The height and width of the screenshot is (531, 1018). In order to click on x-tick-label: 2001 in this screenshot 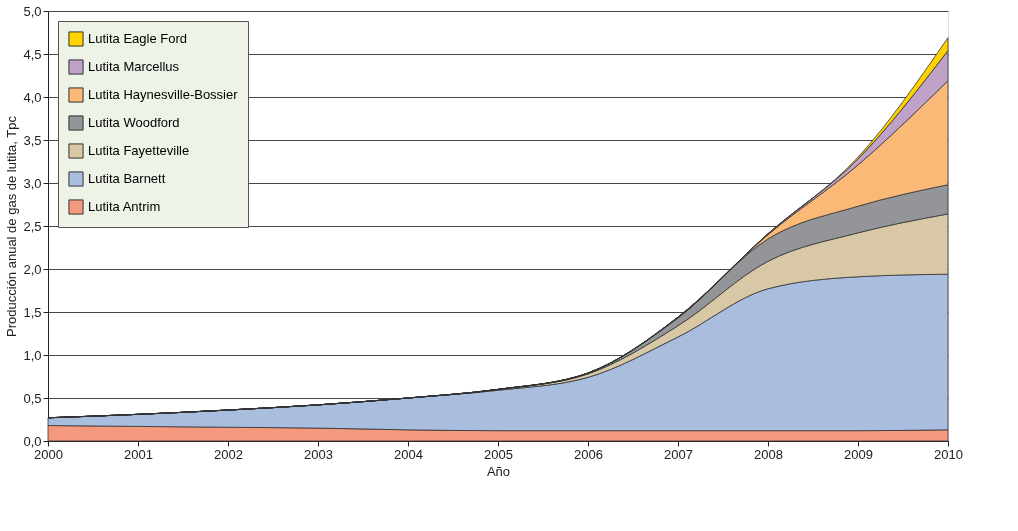, I will do `click(138, 454)`.